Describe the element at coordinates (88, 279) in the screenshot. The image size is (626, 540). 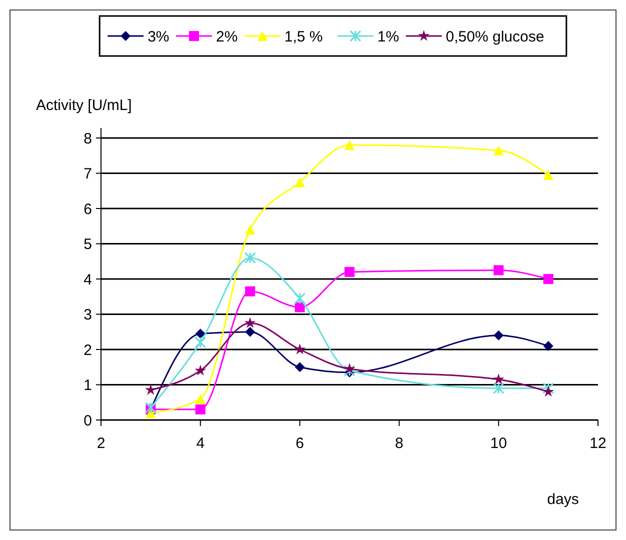
I see `y-tick-label: 4` at that location.